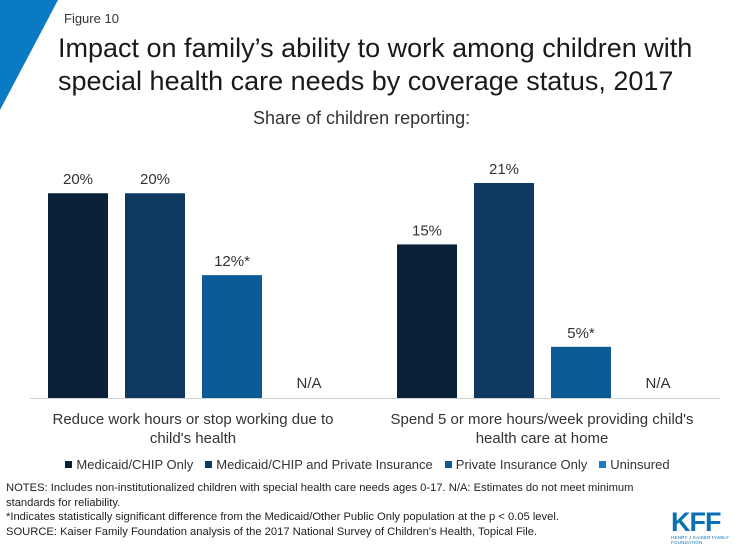 The height and width of the screenshot is (551, 735). Describe the element at coordinates (696, 522) in the screenshot. I see `logo-wordmark: KFF` at that location.